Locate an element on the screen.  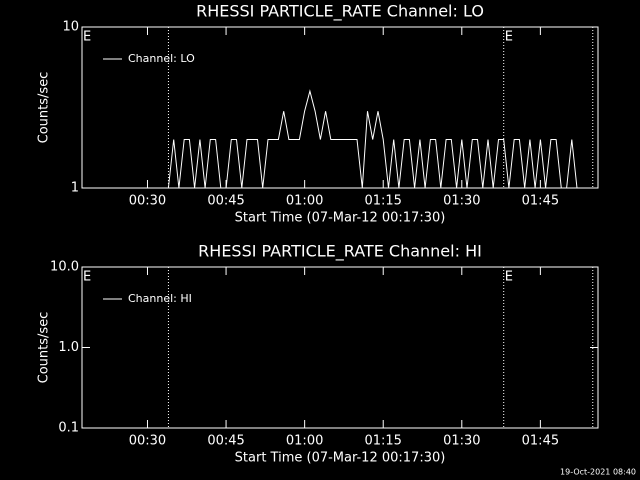
chart-title: RHESSI PARTICLE_RATE Channel: HI is located at coordinates (340, 252).